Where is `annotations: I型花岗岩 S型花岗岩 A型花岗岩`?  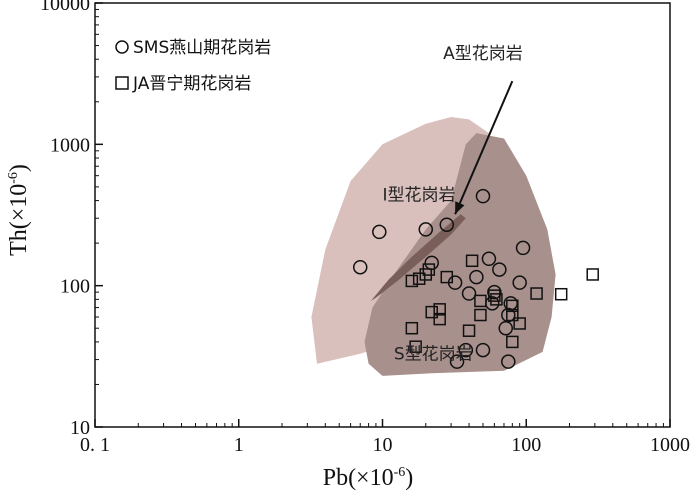
annotations: I型花岗岩 S型花岗岩 A型花岗岩 is located at coordinates (453, 204).